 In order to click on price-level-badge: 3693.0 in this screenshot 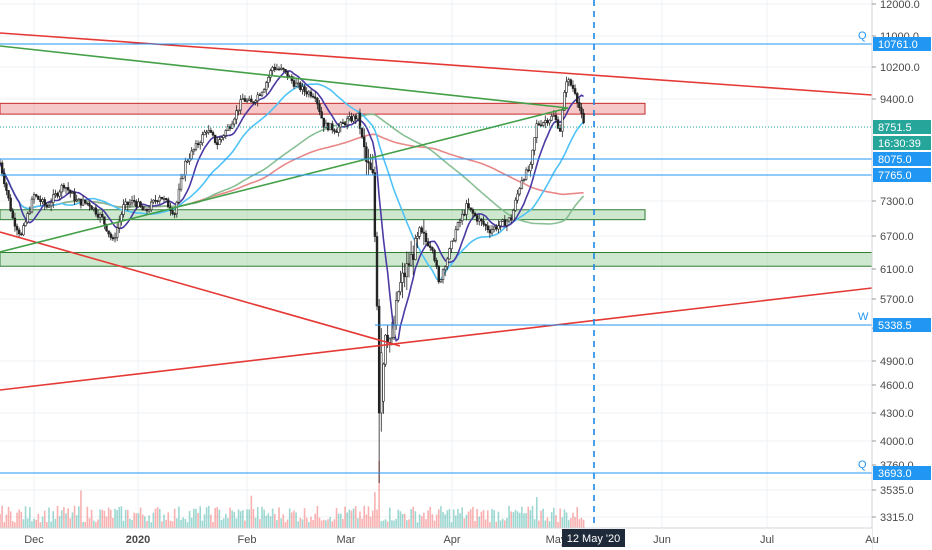, I will do `click(895, 474)`.